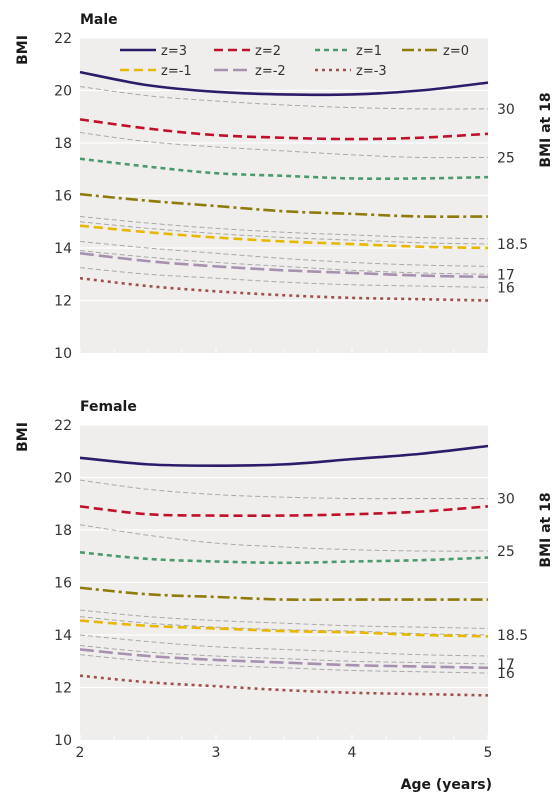 The height and width of the screenshot is (793, 558). What do you see at coordinates (270, 71) in the screenshot?
I see `legend-label: z=-2` at bounding box center [270, 71].